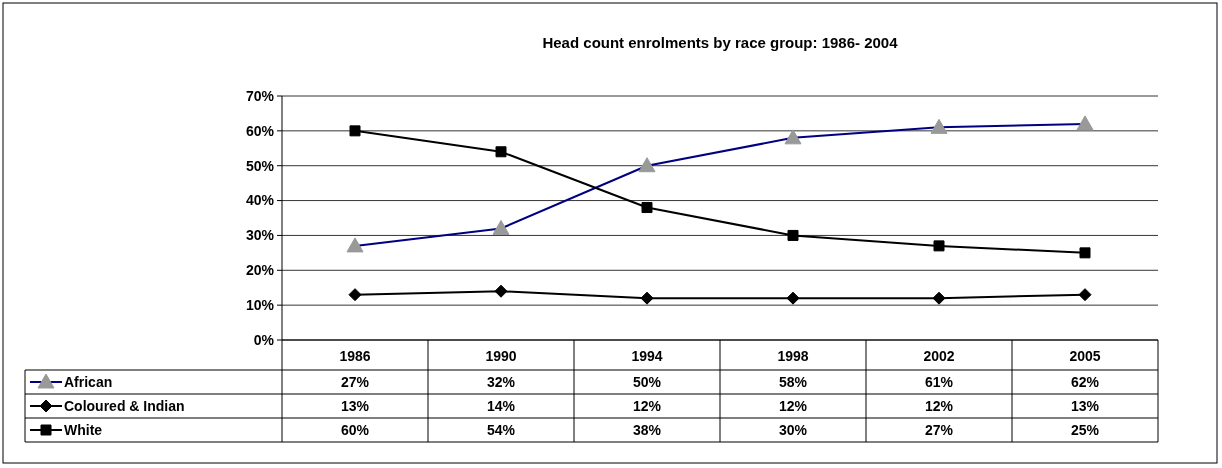 The image size is (1222, 468). I want to click on text: 61%, so click(939, 381).